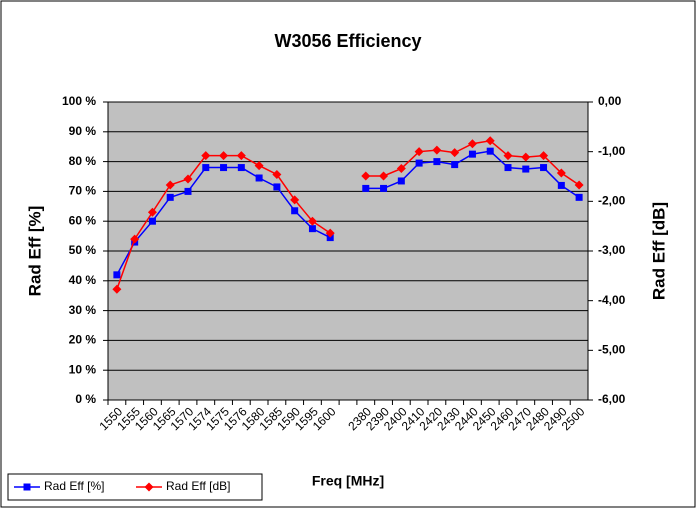 This screenshot has height=508, width=696. I want to click on y2-tick-label: -6,00, so click(612, 399).